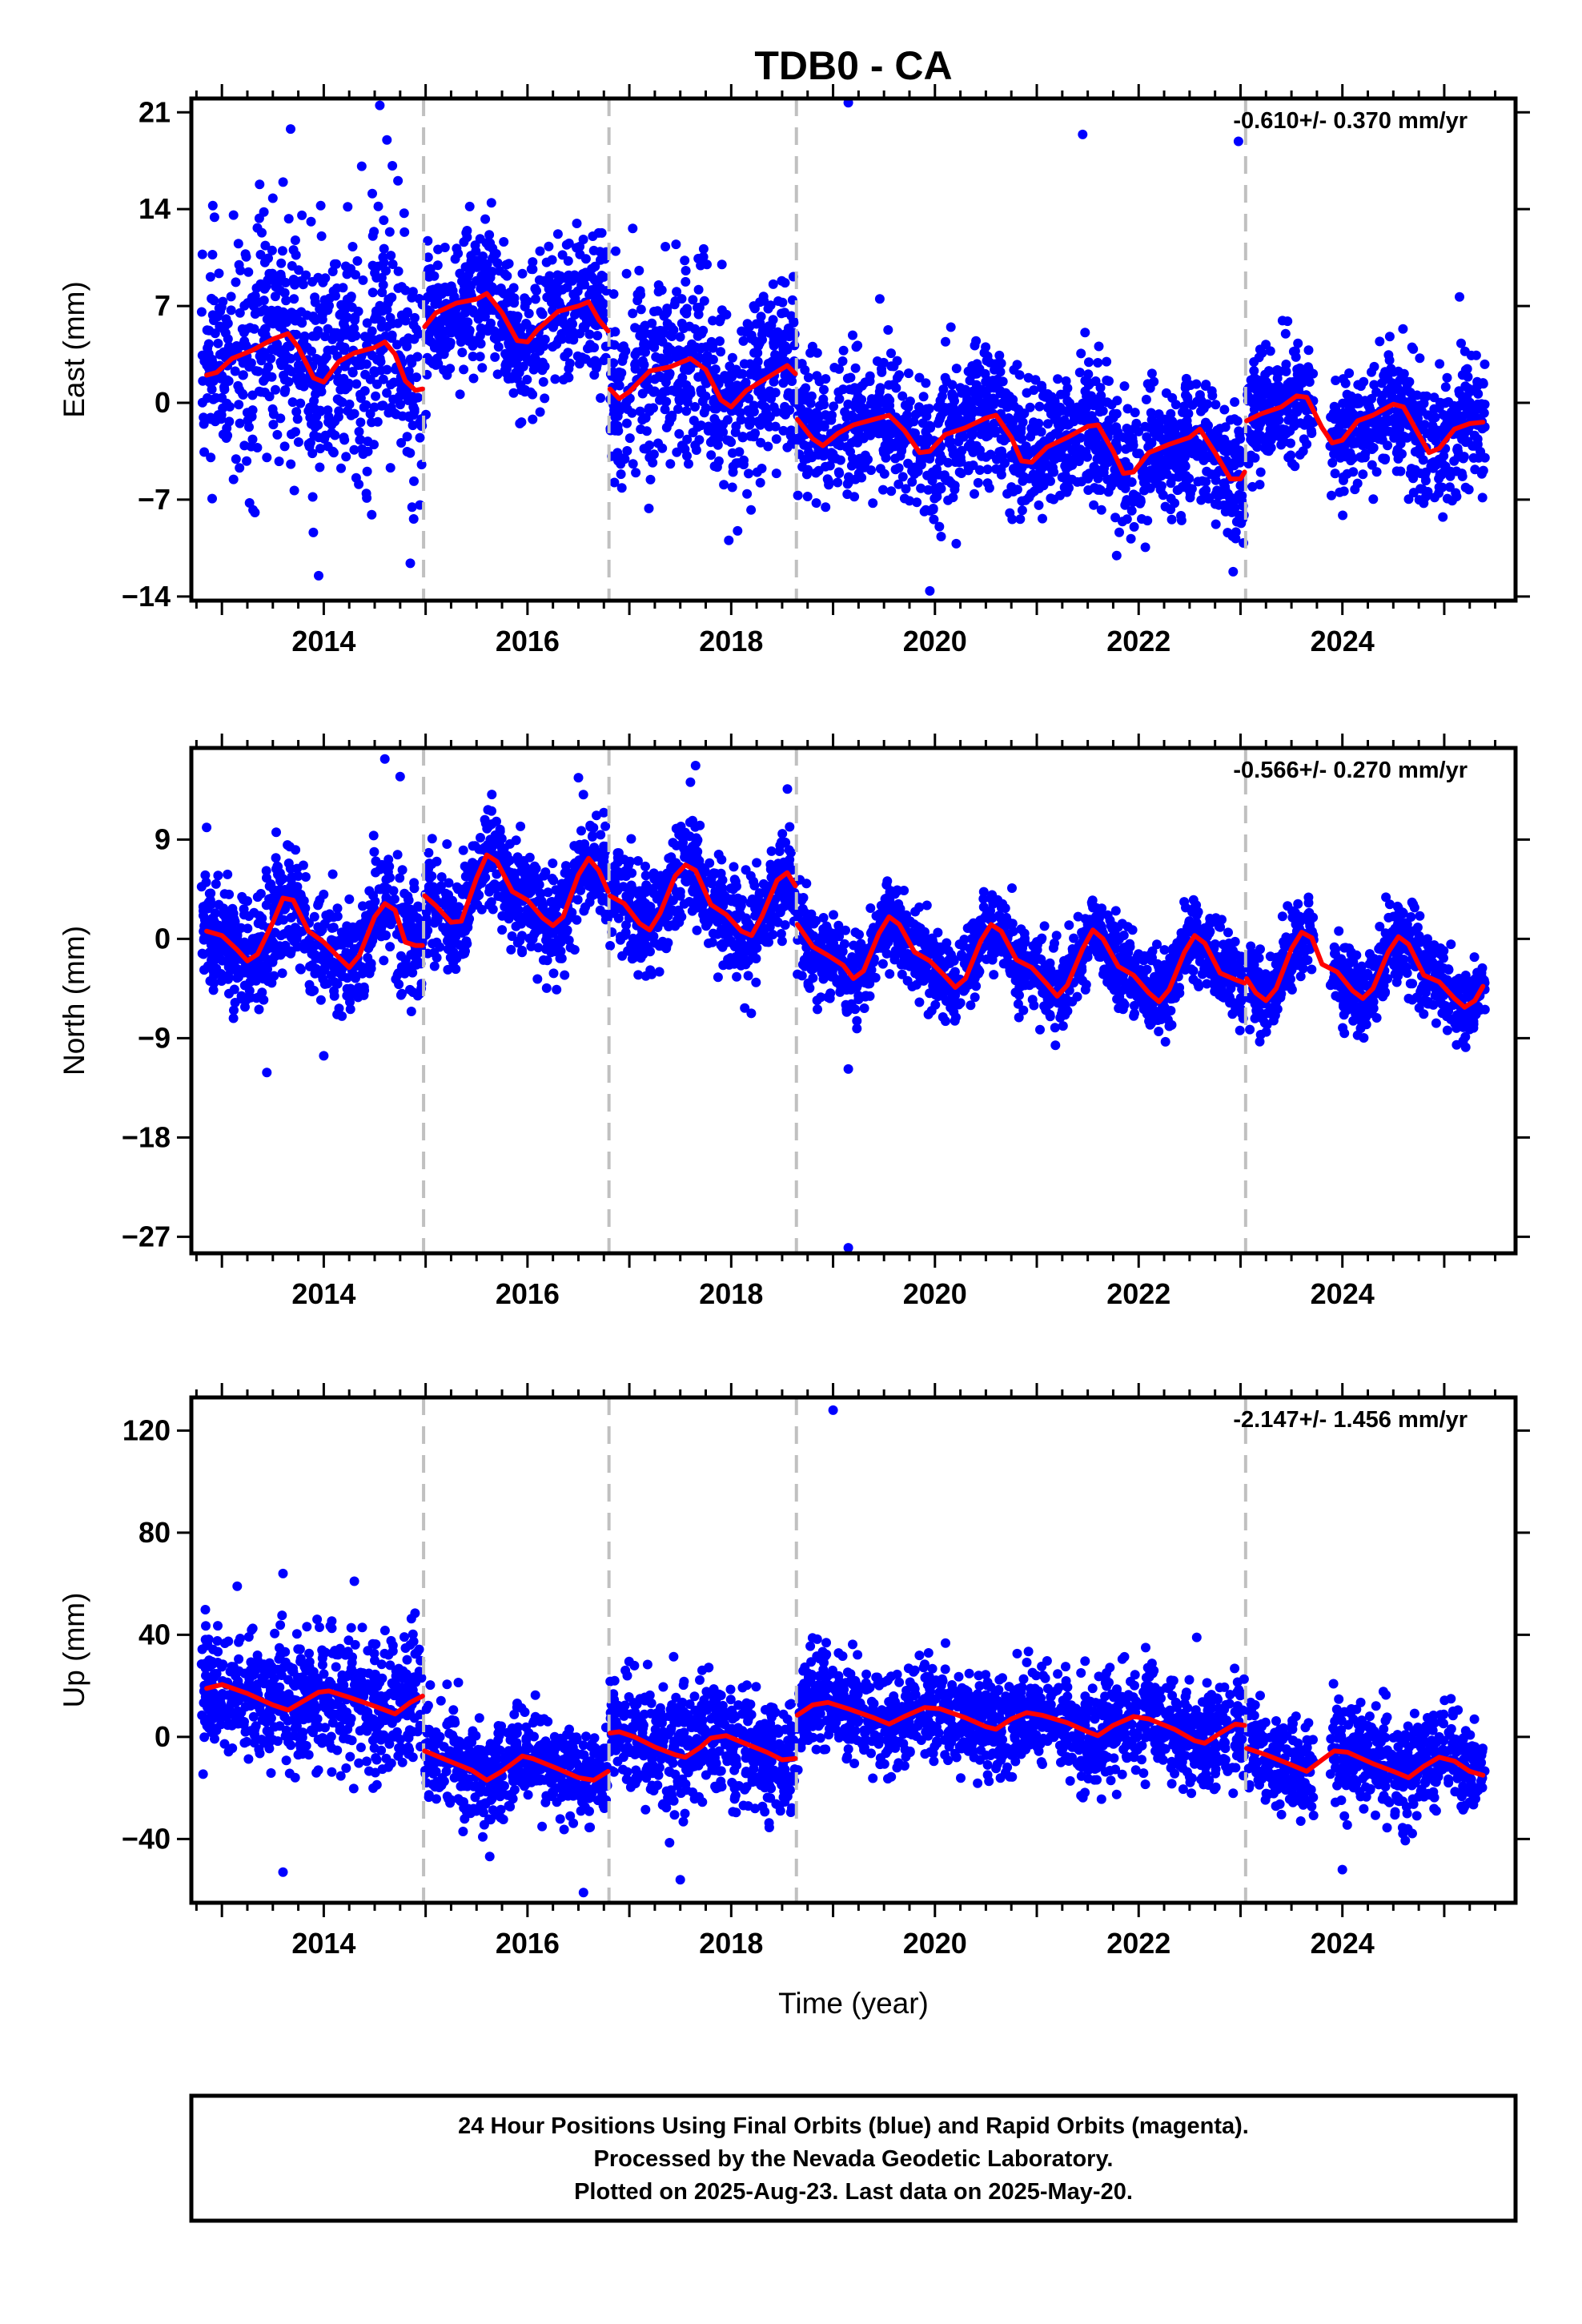 This screenshot has height=2324, width=1582. What do you see at coordinates (387, 140) in the screenshot?
I see `outlier-point` at bounding box center [387, 140].